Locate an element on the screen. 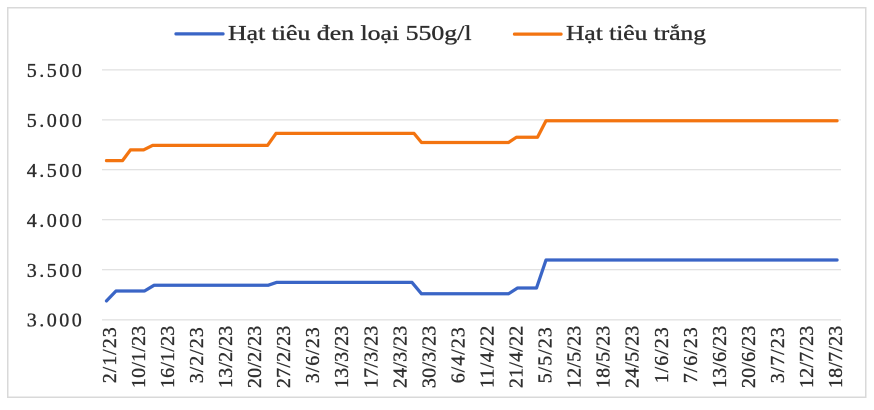  svg-text: 13/6/23 is located at coordinates (720, 357).